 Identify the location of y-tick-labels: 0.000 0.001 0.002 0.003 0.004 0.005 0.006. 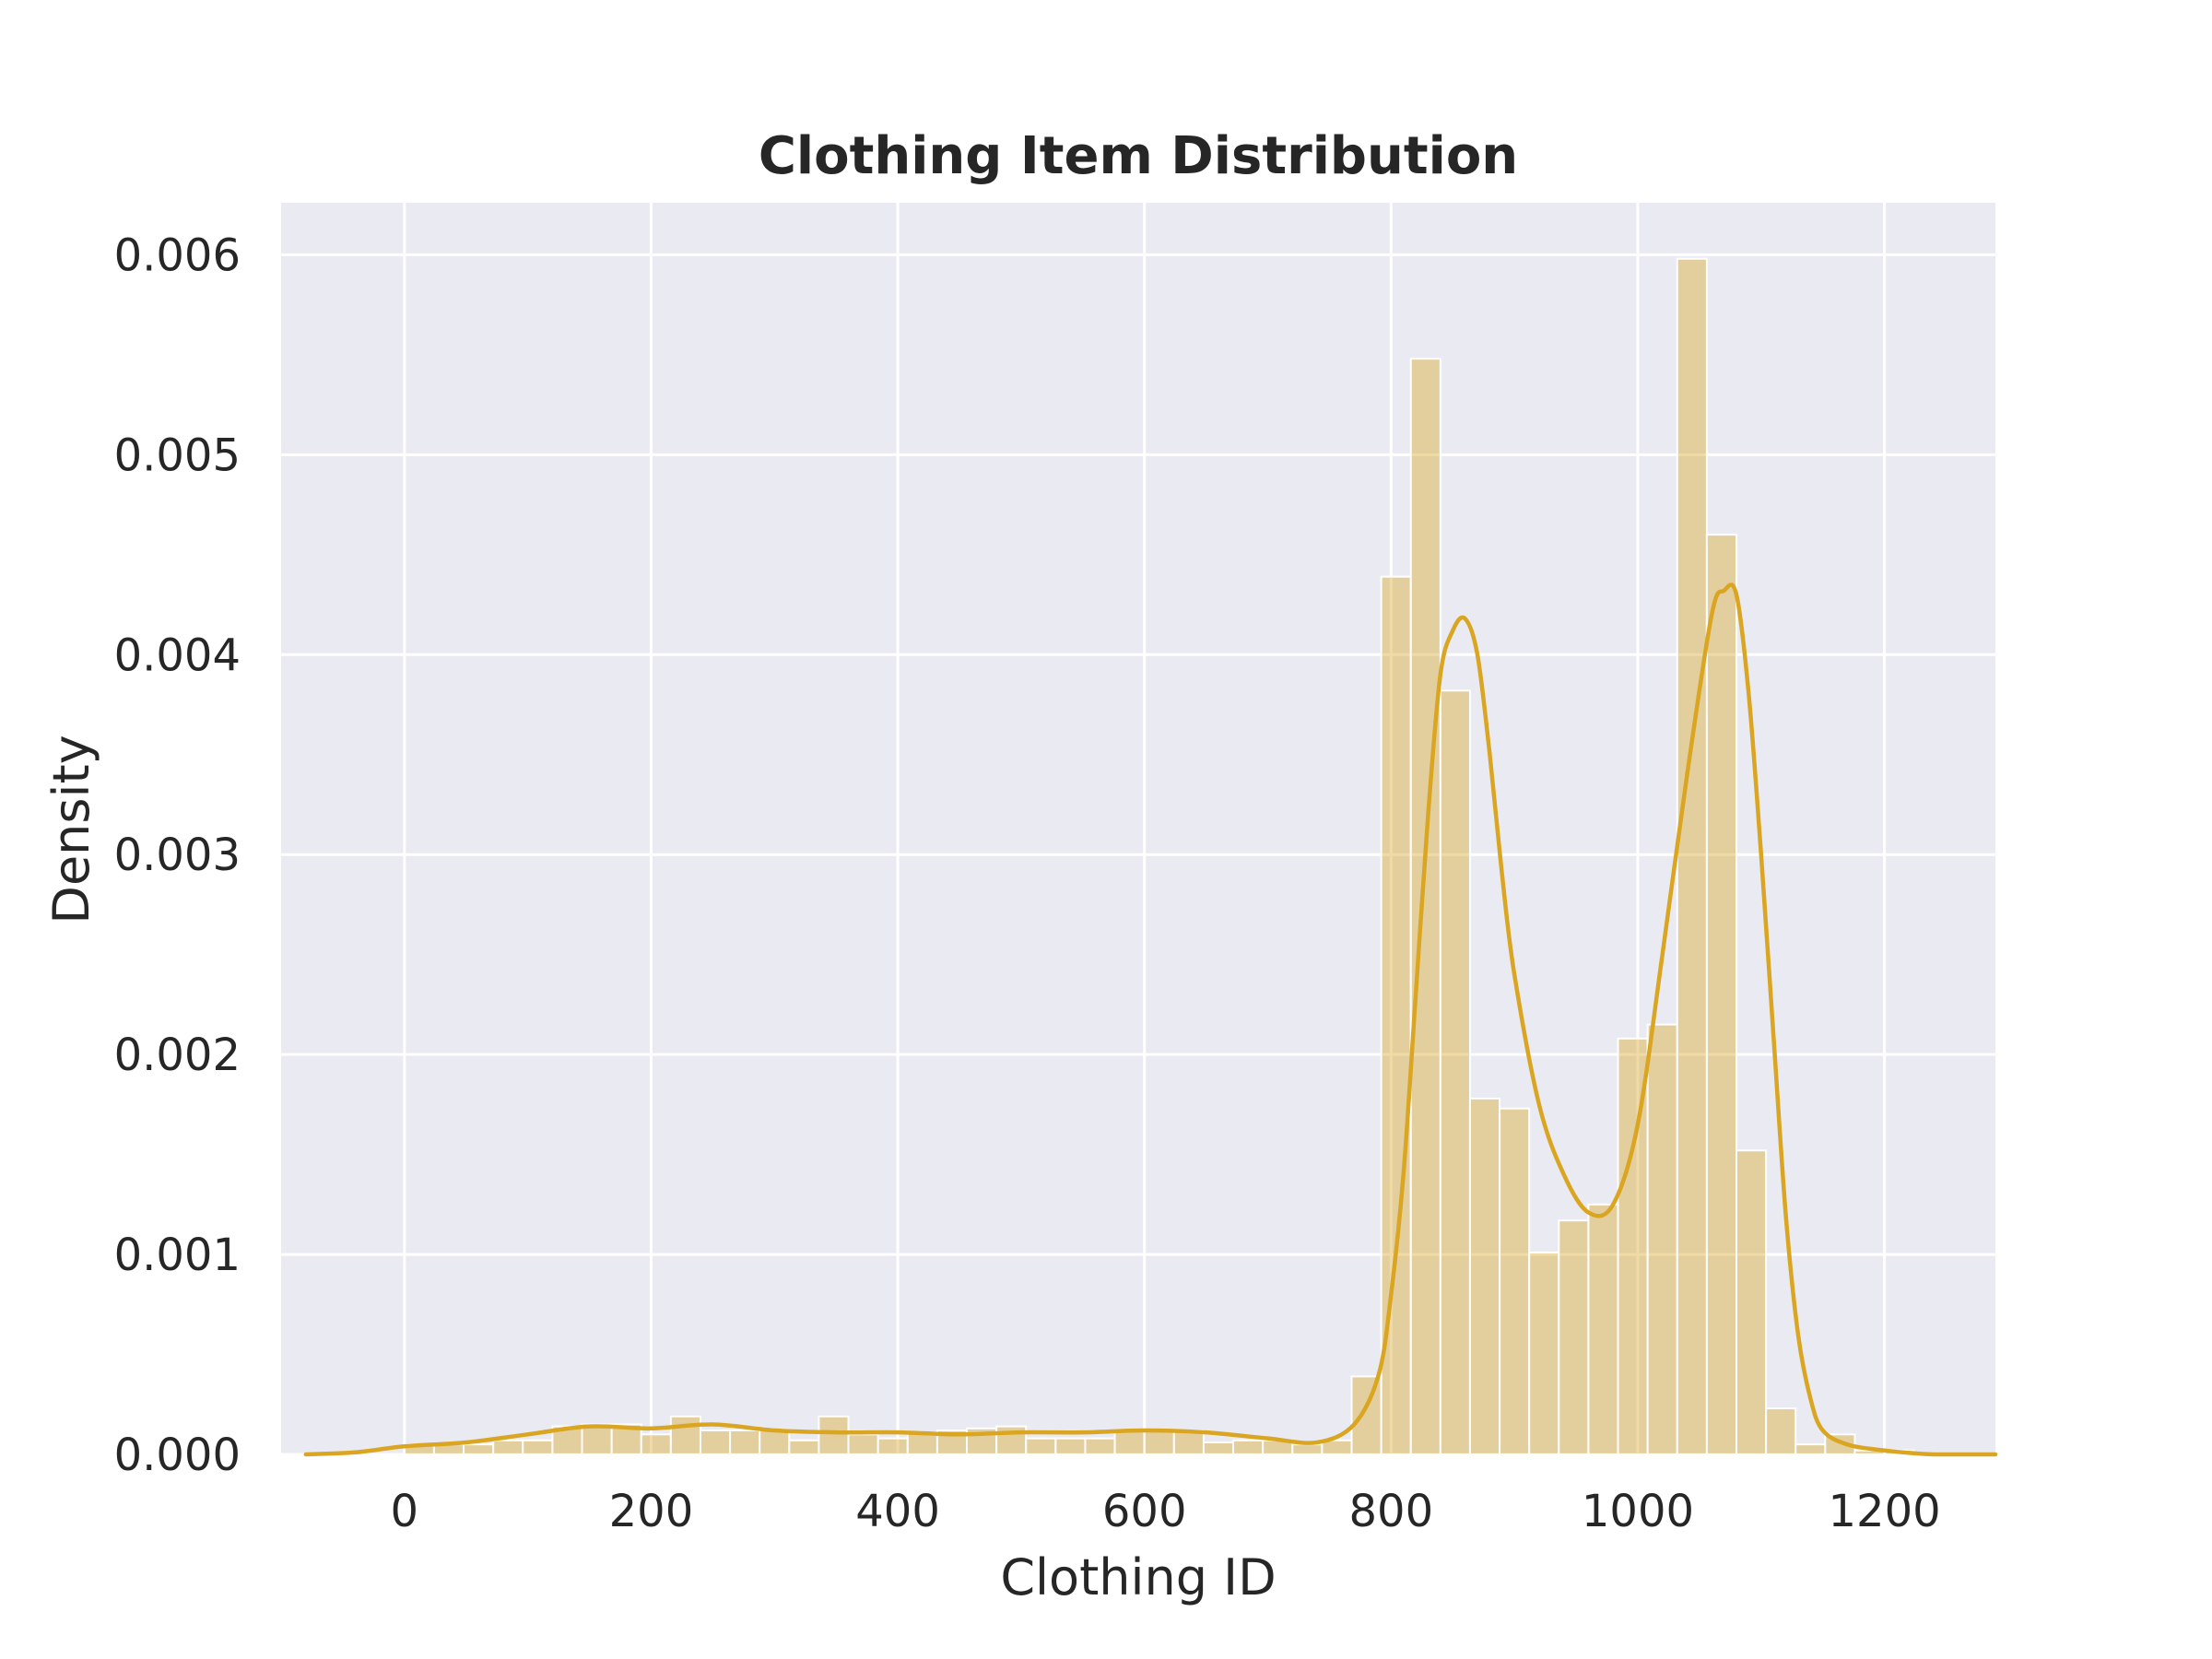
(177, 855).